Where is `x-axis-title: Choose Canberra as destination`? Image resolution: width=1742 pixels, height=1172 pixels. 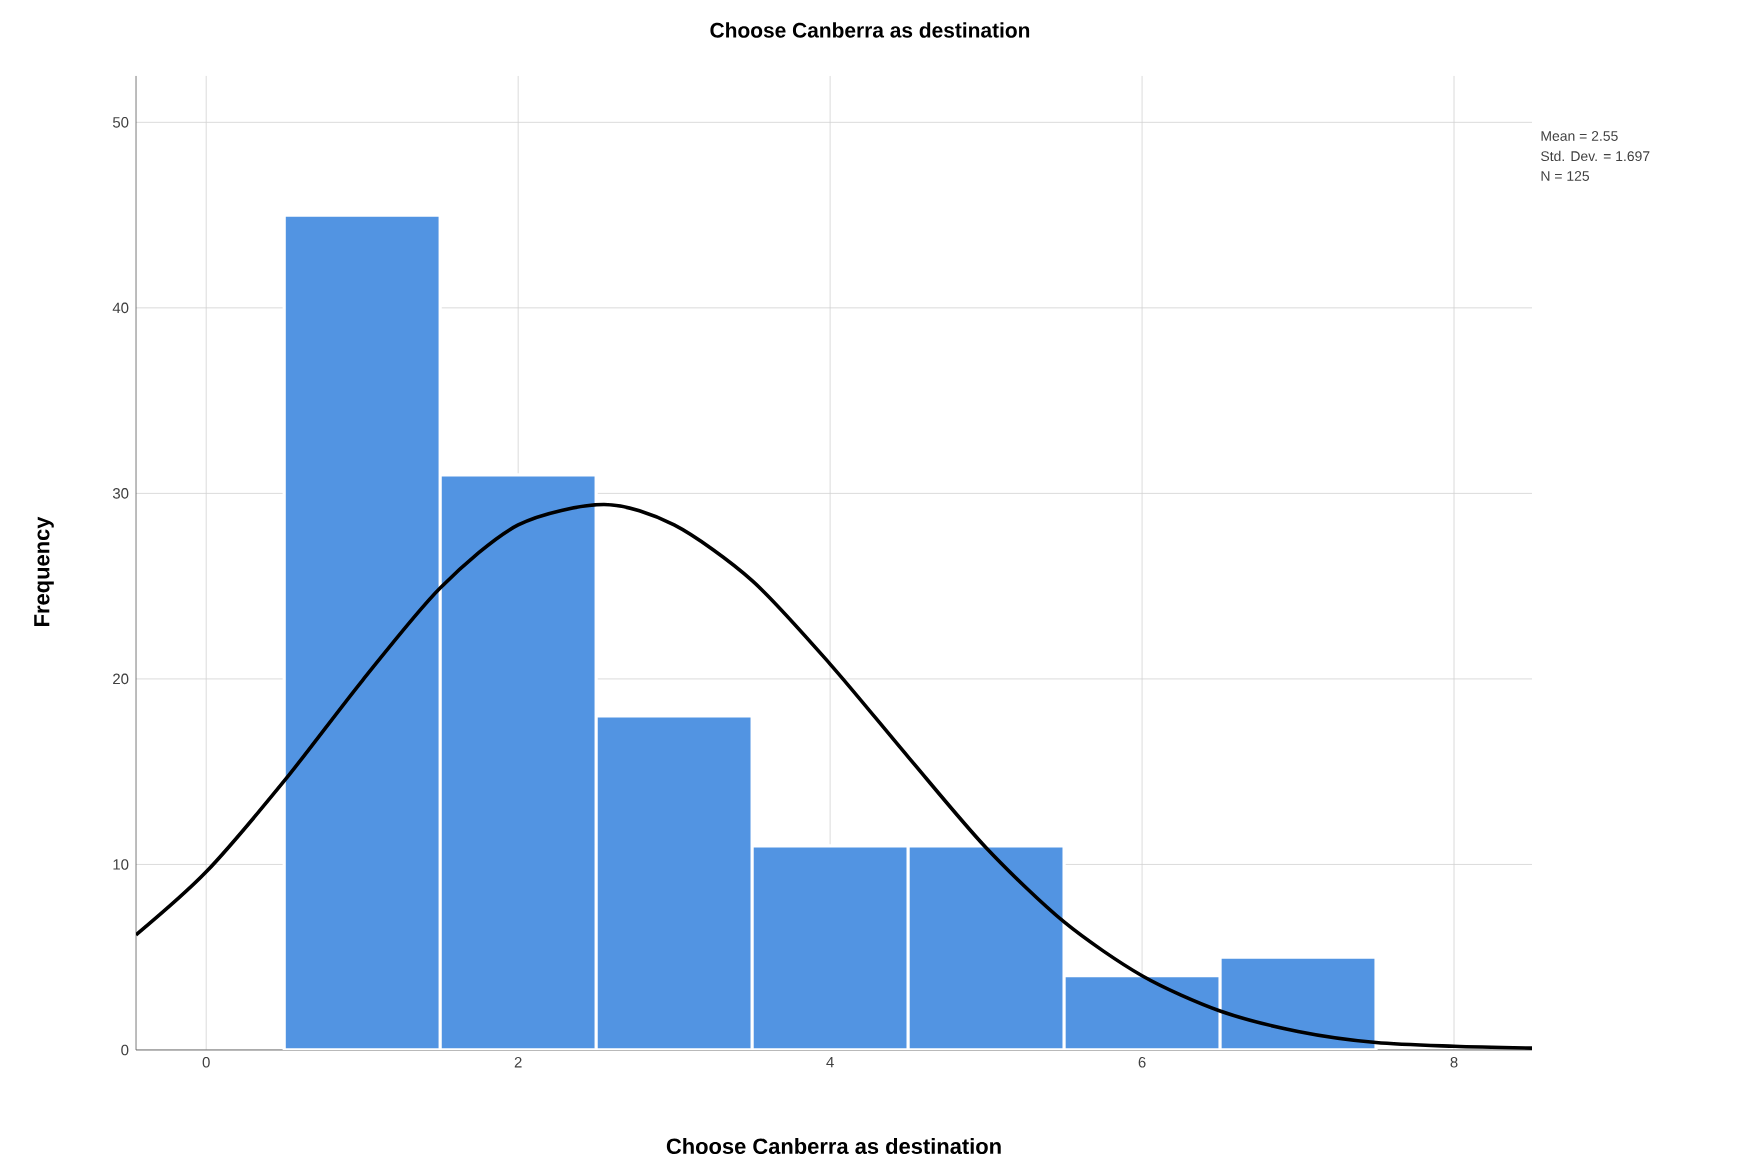
x-axis-title: Choose Canberra as destination is located at coordinates (833, 1146).